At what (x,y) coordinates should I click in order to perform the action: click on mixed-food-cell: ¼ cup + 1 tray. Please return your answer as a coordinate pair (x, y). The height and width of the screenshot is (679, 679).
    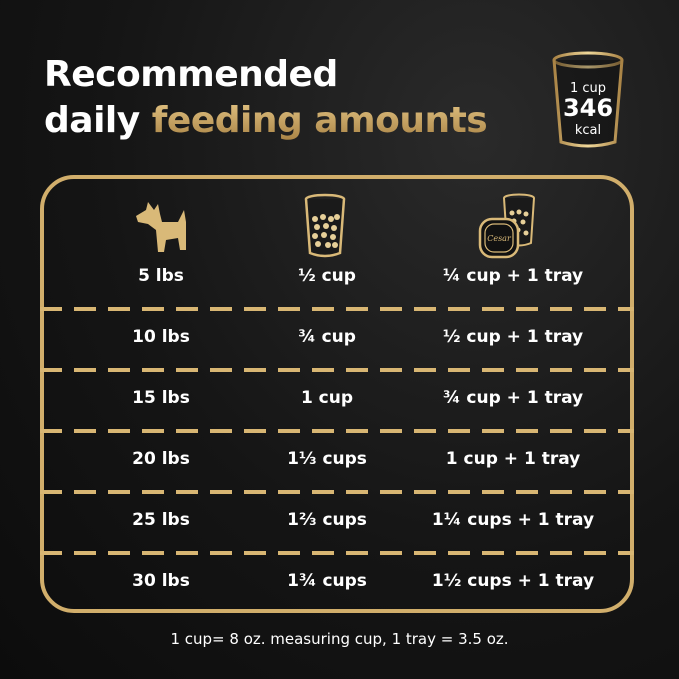
    Looking at the image, I should click on (513, 276).